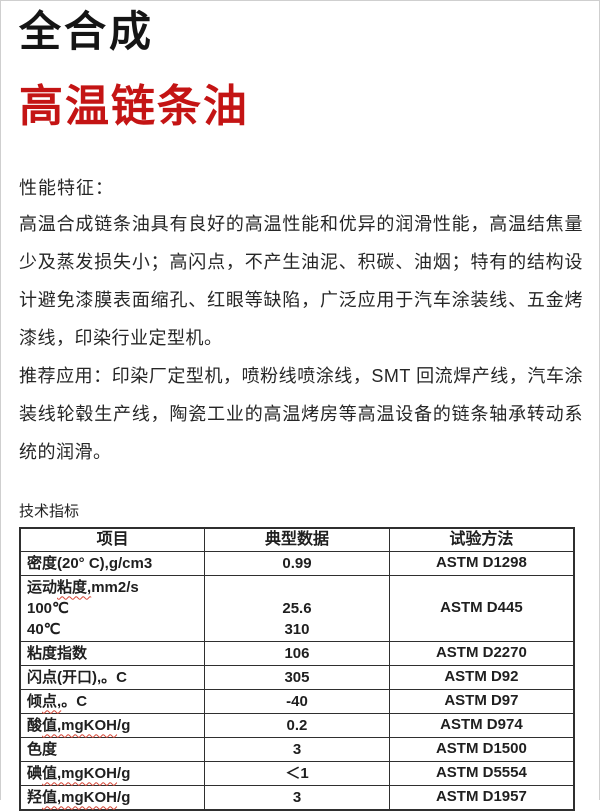 The width and height of the screenshot is (600, 811). I want to click on item-text: 倾, so click(35, 701).